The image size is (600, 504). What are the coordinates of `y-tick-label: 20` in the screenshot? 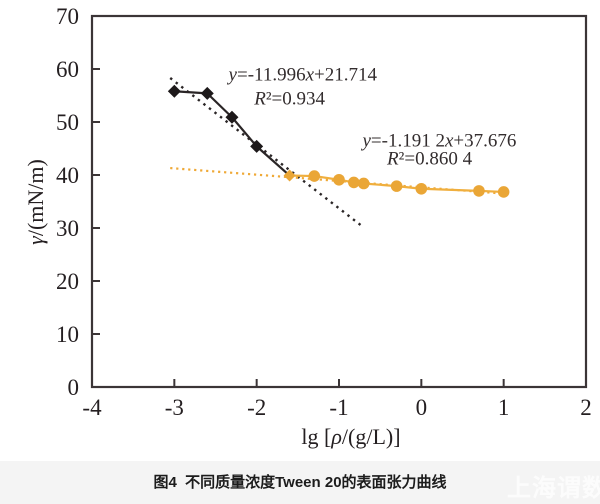 It's located at (67, 281).